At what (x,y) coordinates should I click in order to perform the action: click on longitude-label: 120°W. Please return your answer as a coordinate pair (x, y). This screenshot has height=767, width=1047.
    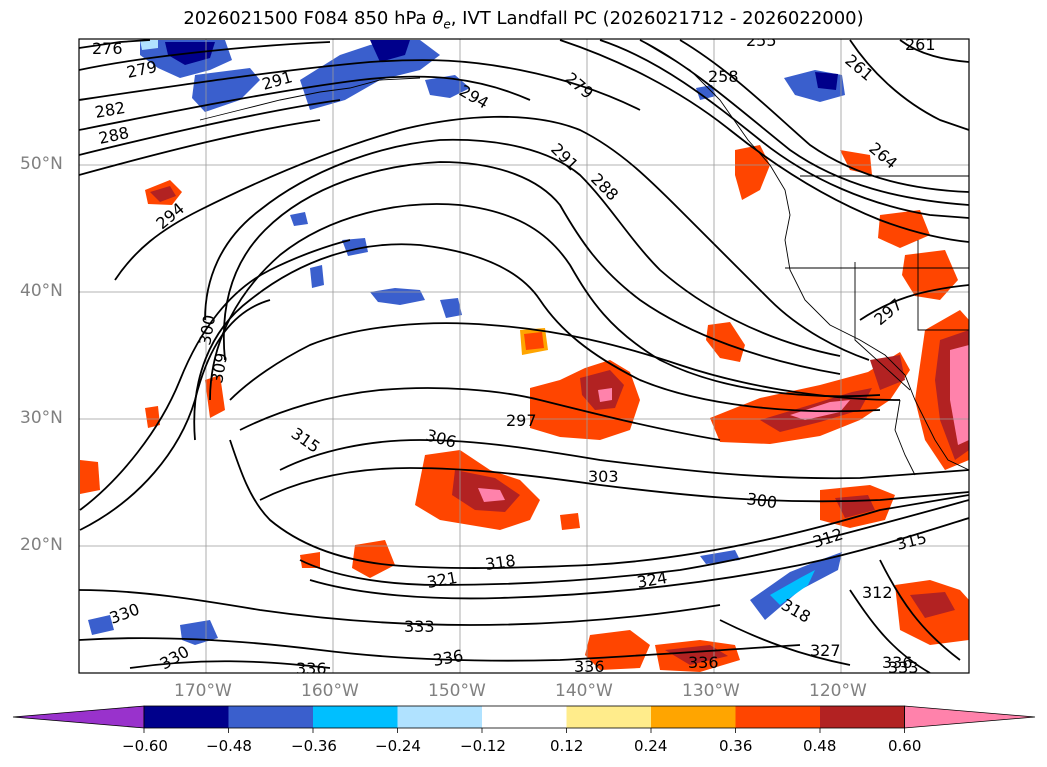
    Looking at the image, I should click on (838, 691).